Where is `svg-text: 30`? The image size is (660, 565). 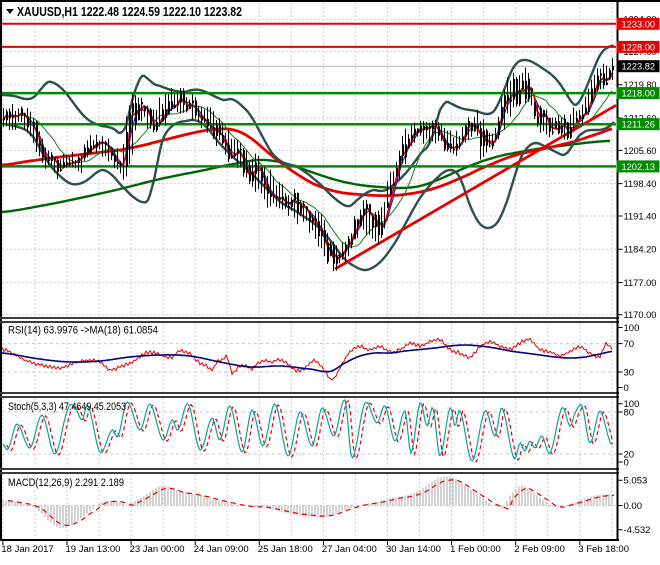 svg-text: 30 is located at coordinates (629, 372).